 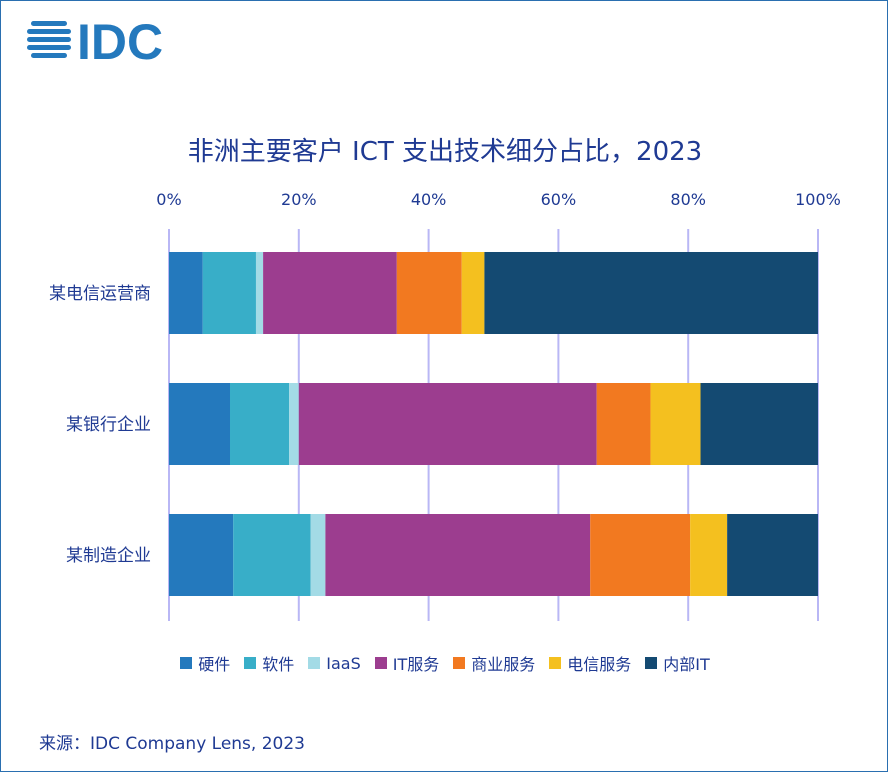 What do you see at coordinates (559, 199) in the screenshot?
I see `x-tick-label: 60%` at bounding box center [559, 199].